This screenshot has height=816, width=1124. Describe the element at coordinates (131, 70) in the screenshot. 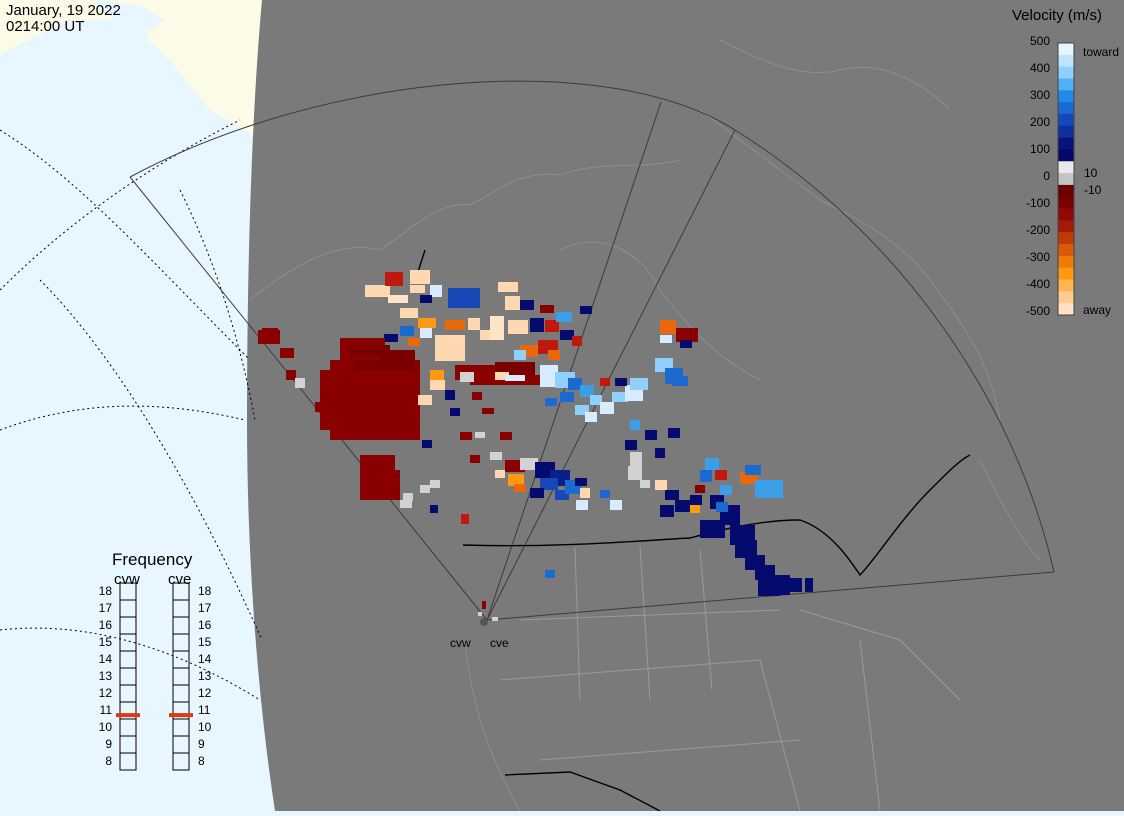

I see `daylit-land` at that location.